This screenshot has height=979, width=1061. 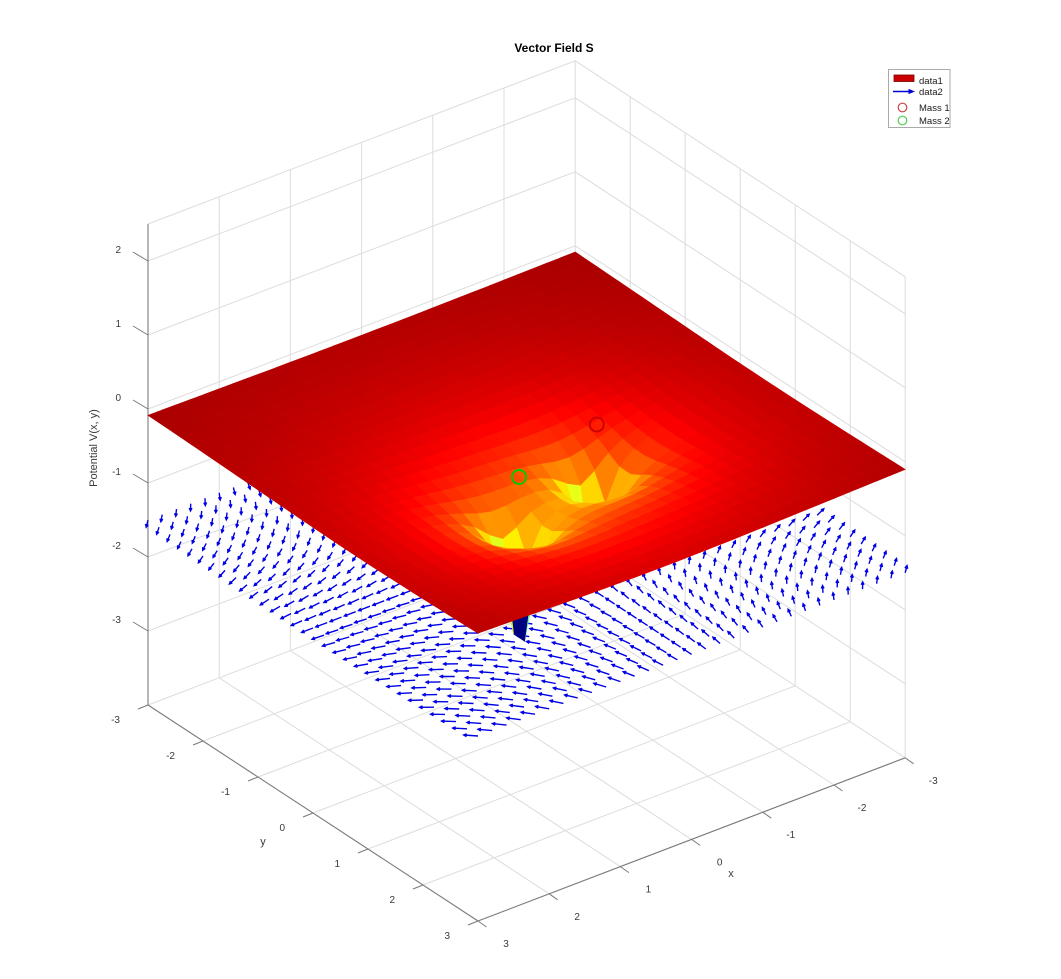 I want to click on legend-label-data1: data1, so click(x=931, y=81).